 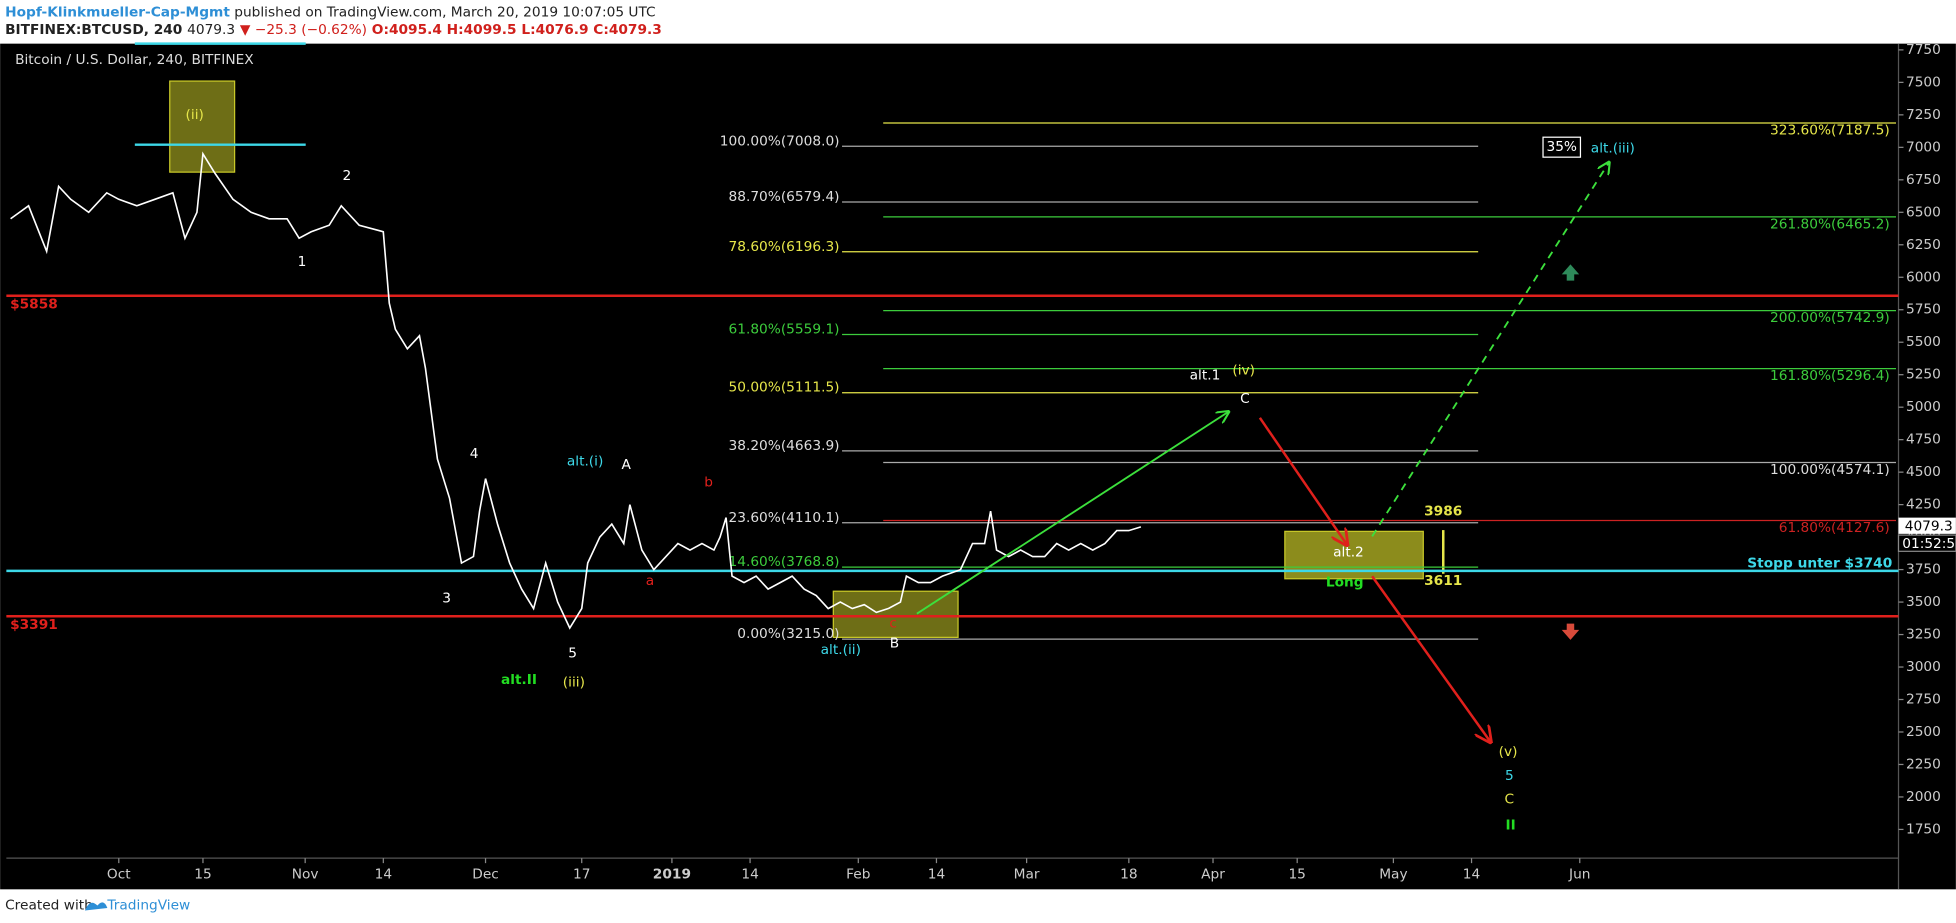 What do you see at coordinates (34, 625) in the screenshot?
I see `level-label: $3391` at bounding box center [34, 625].